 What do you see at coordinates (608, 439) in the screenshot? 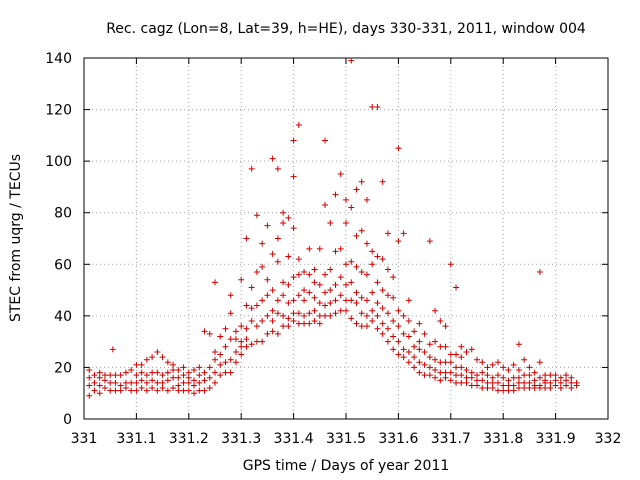
I see `x-tick-label: 332` at bounding box center [608, 439].